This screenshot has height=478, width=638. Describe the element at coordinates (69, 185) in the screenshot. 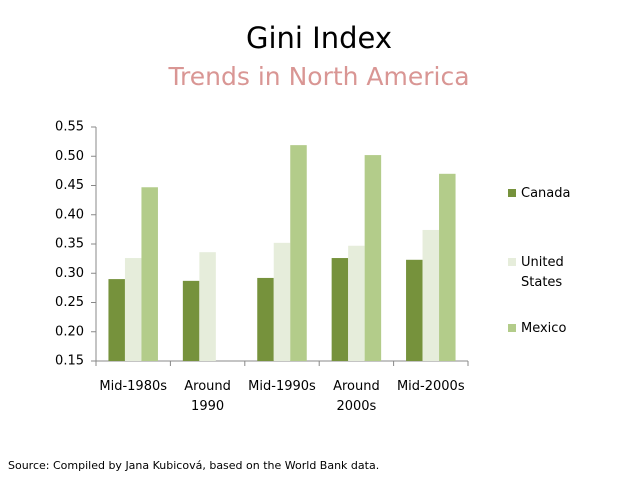

I see `y-tick-label: 0.45` at that location.